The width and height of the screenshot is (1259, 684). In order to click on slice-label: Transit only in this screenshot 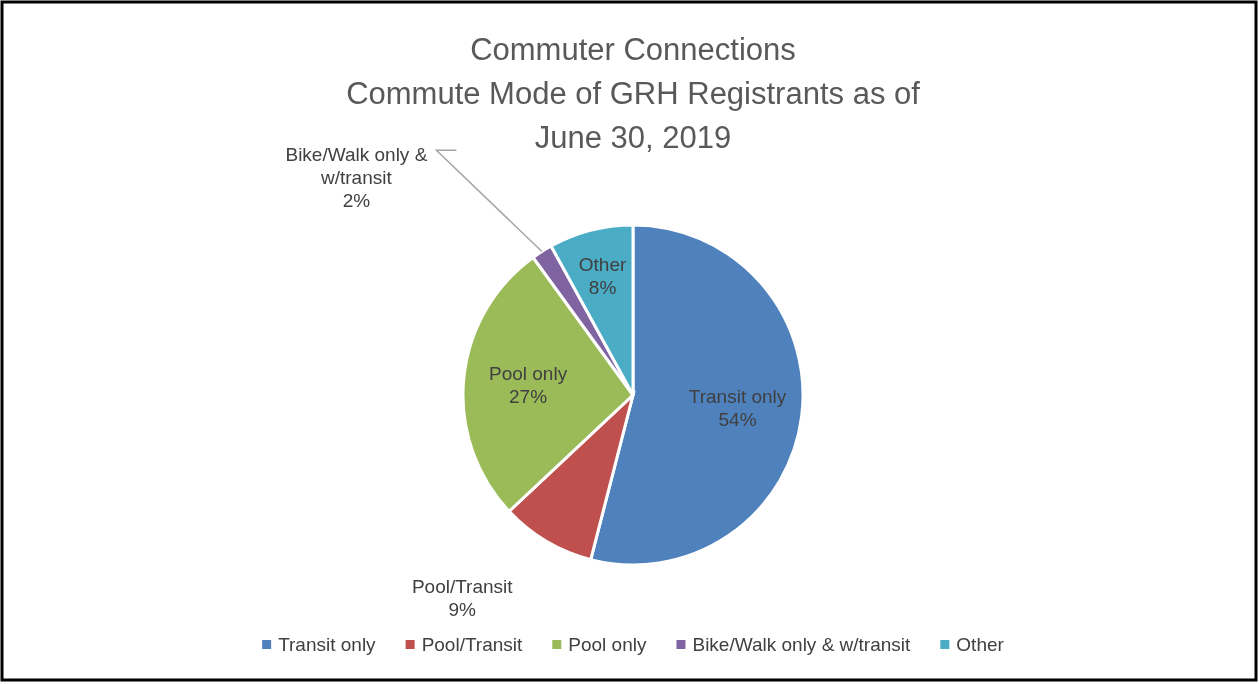, I will do `click(737, 396)`.